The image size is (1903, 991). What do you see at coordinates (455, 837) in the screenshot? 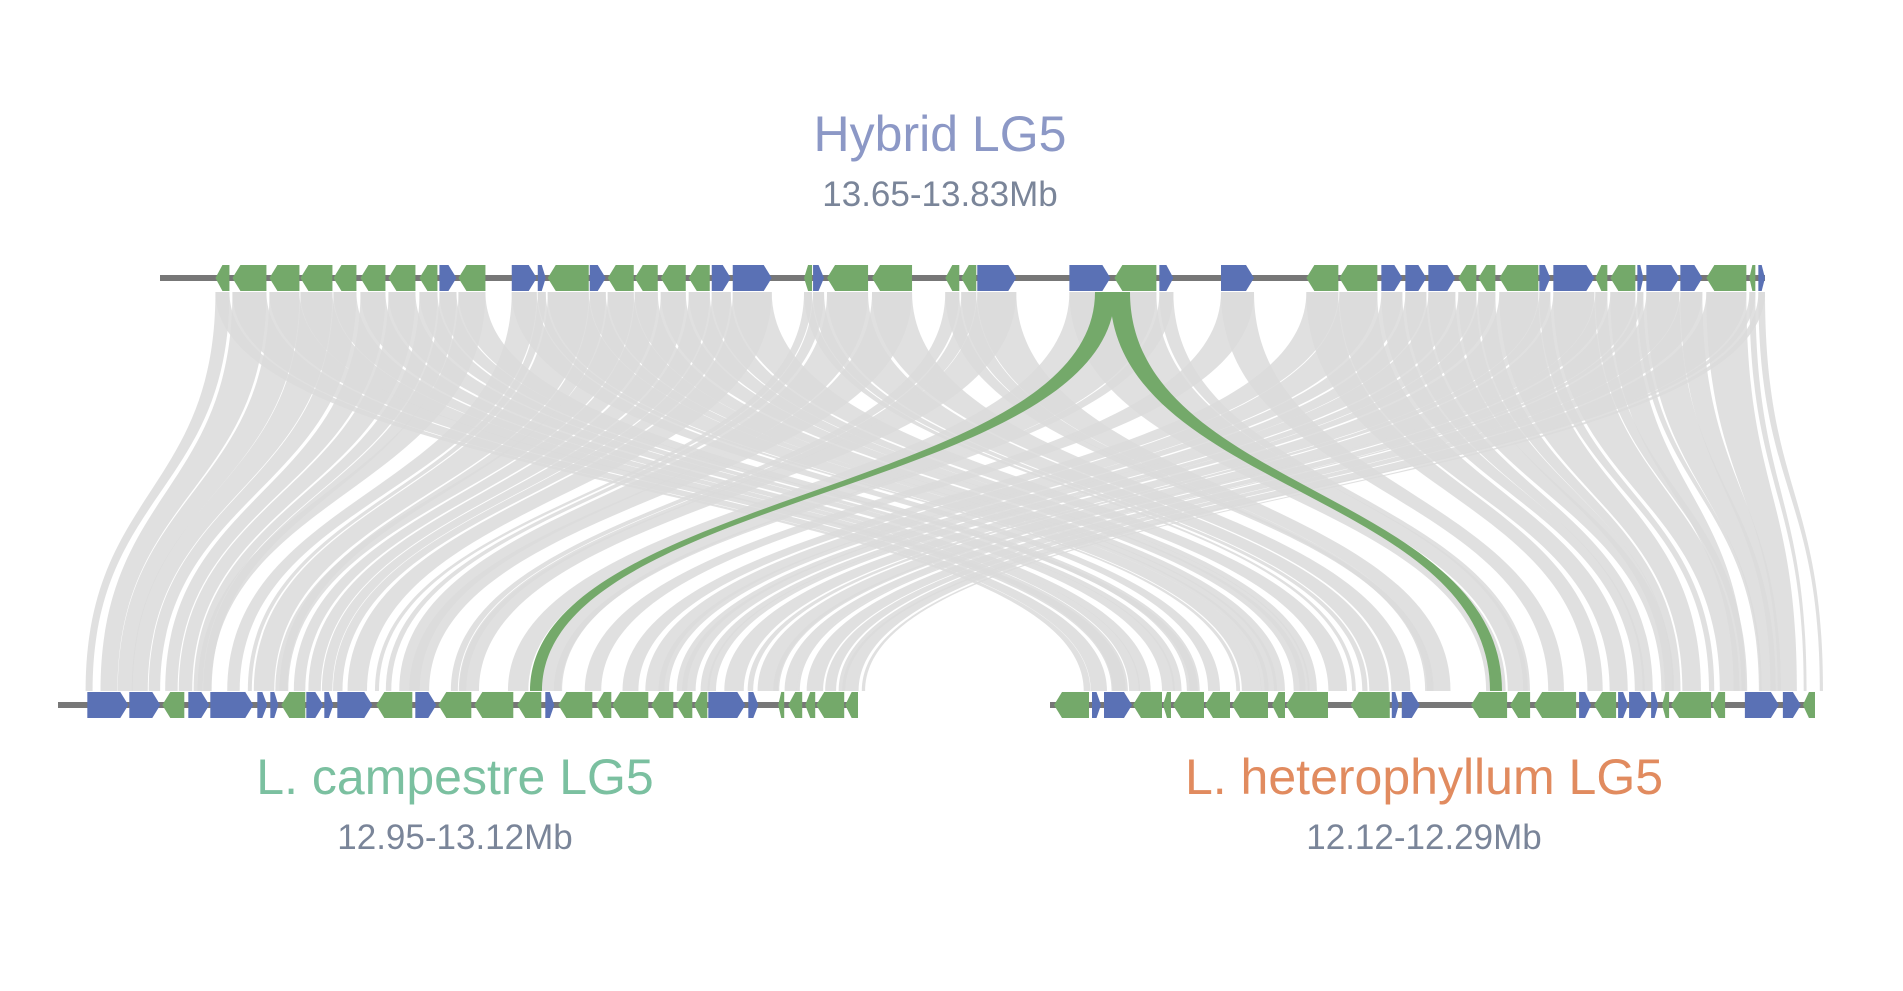
I see `campestre-range: 12.95-13.12Mb` at bounding box center [455, 837].